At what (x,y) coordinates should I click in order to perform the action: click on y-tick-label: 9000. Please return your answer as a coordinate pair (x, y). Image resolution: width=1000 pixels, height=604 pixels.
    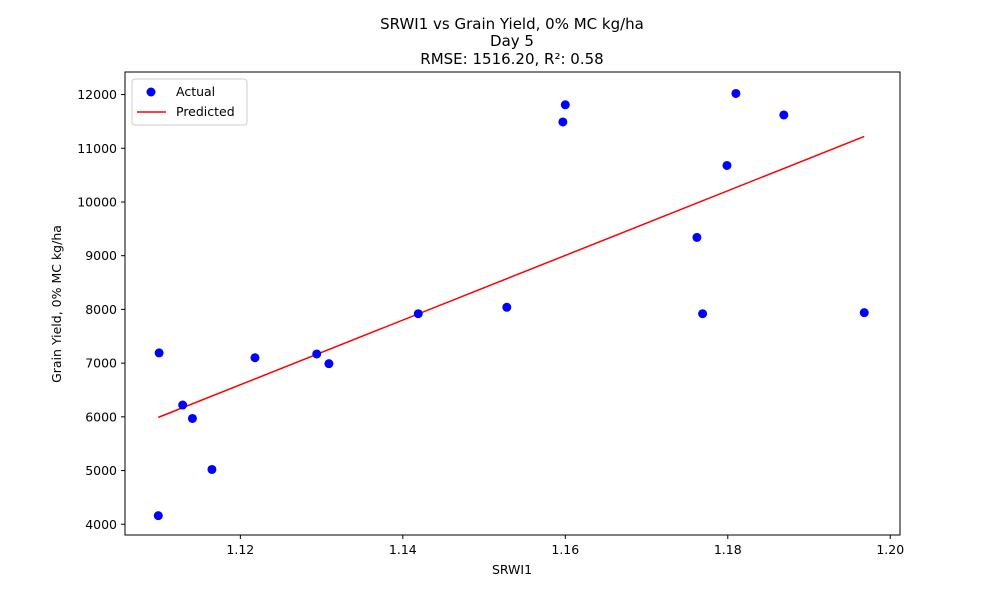
    Looking at the image, I should click on (101, 255).